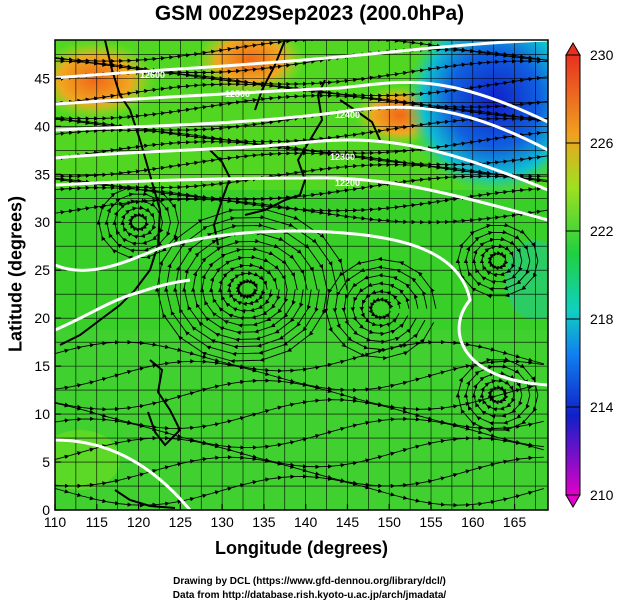  I want to click on x-tick-label: 115, so click(97, 522).